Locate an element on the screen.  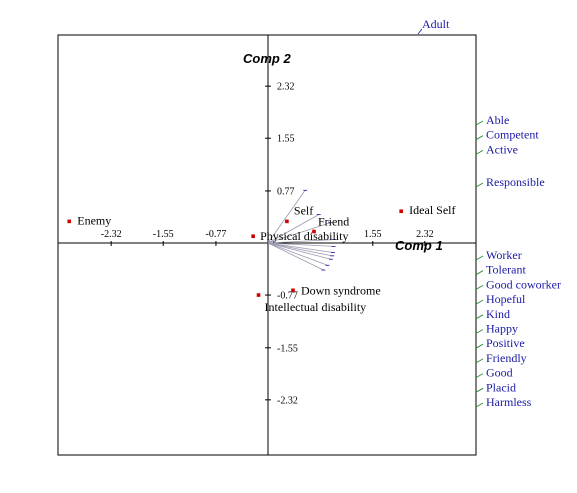
y-tick-label: 1.55 is located at coordinates (286, 139).